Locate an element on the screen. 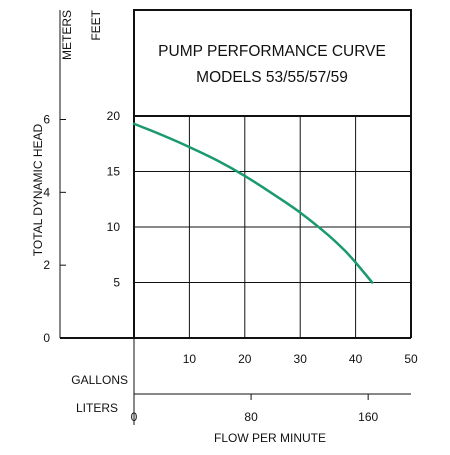 This screenshot has width=450, height=455. y-tick-label: 5 is located at coordinates (116, 283).